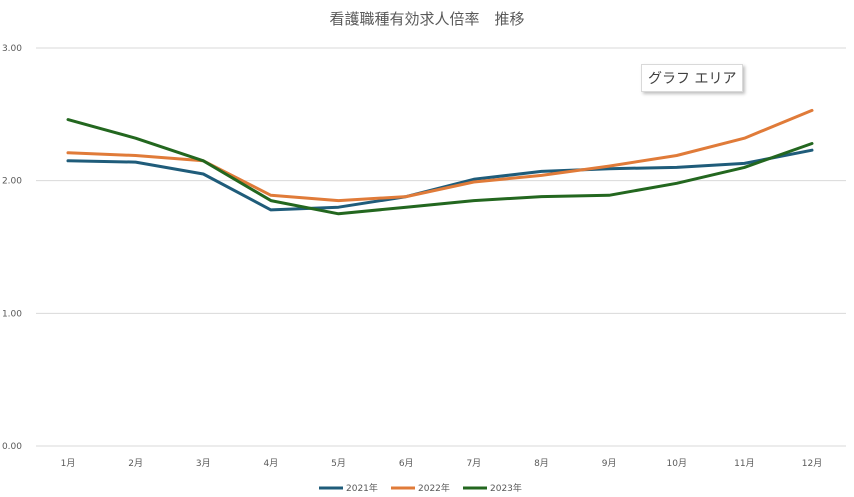 The width and height of the screenshot is (854, 497). Describe the element at coordinates (744, 463) in the screenshot. I see `x-tick-label-10: 11月` at that location.